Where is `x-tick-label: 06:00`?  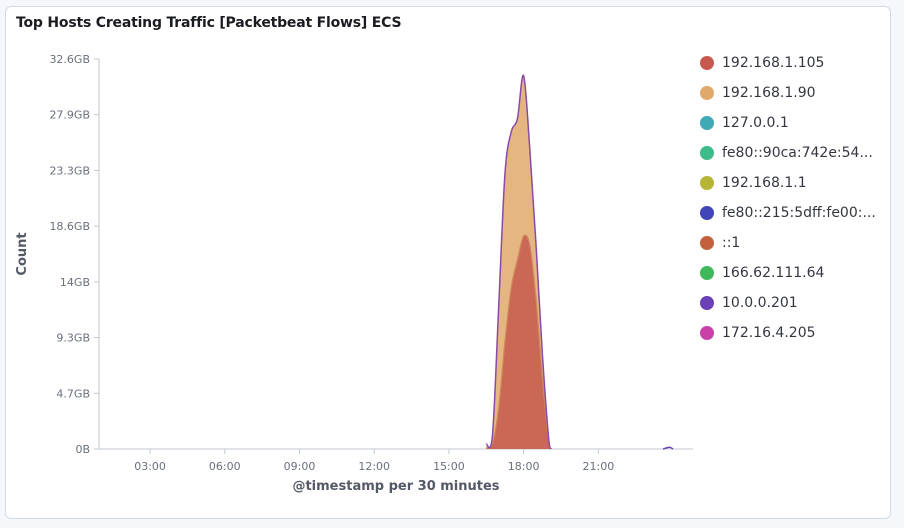
x-tick-label: 06:00 is located at coordinates (225, 466).